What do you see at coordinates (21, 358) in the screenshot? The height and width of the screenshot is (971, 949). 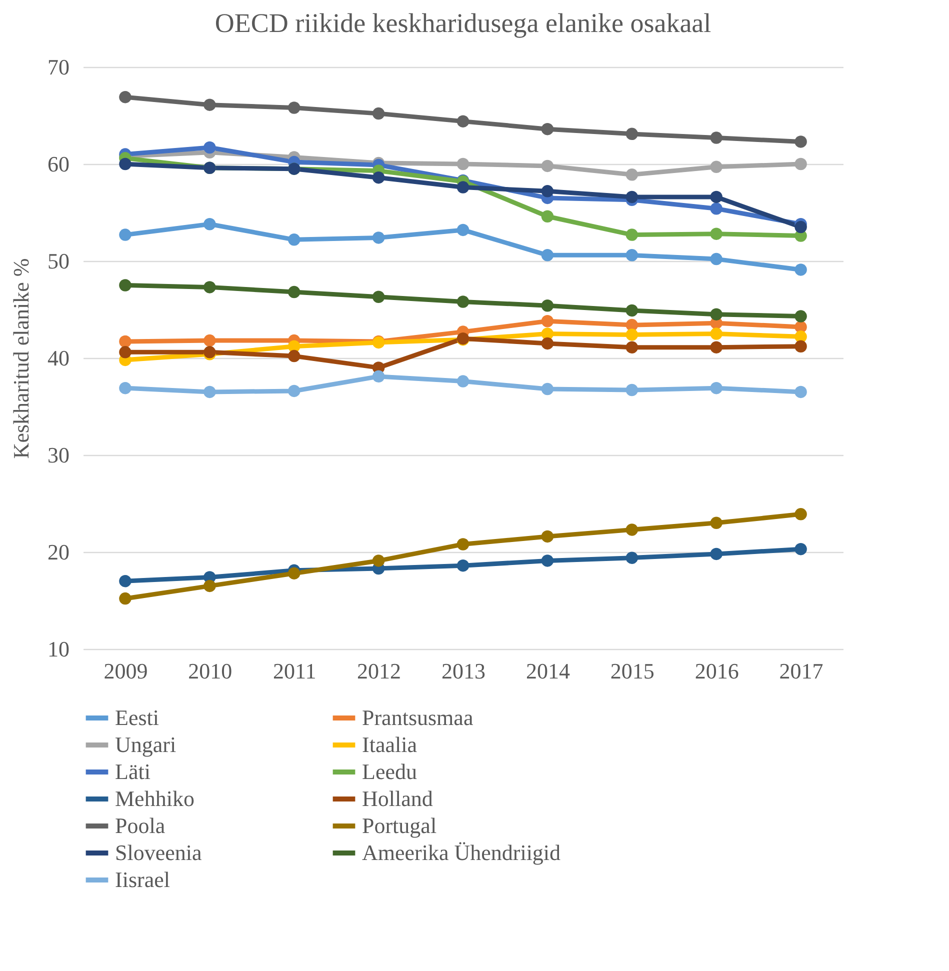 I see `y-axis-title: Keskharitud elanike %` at bounding box center [21, 358].